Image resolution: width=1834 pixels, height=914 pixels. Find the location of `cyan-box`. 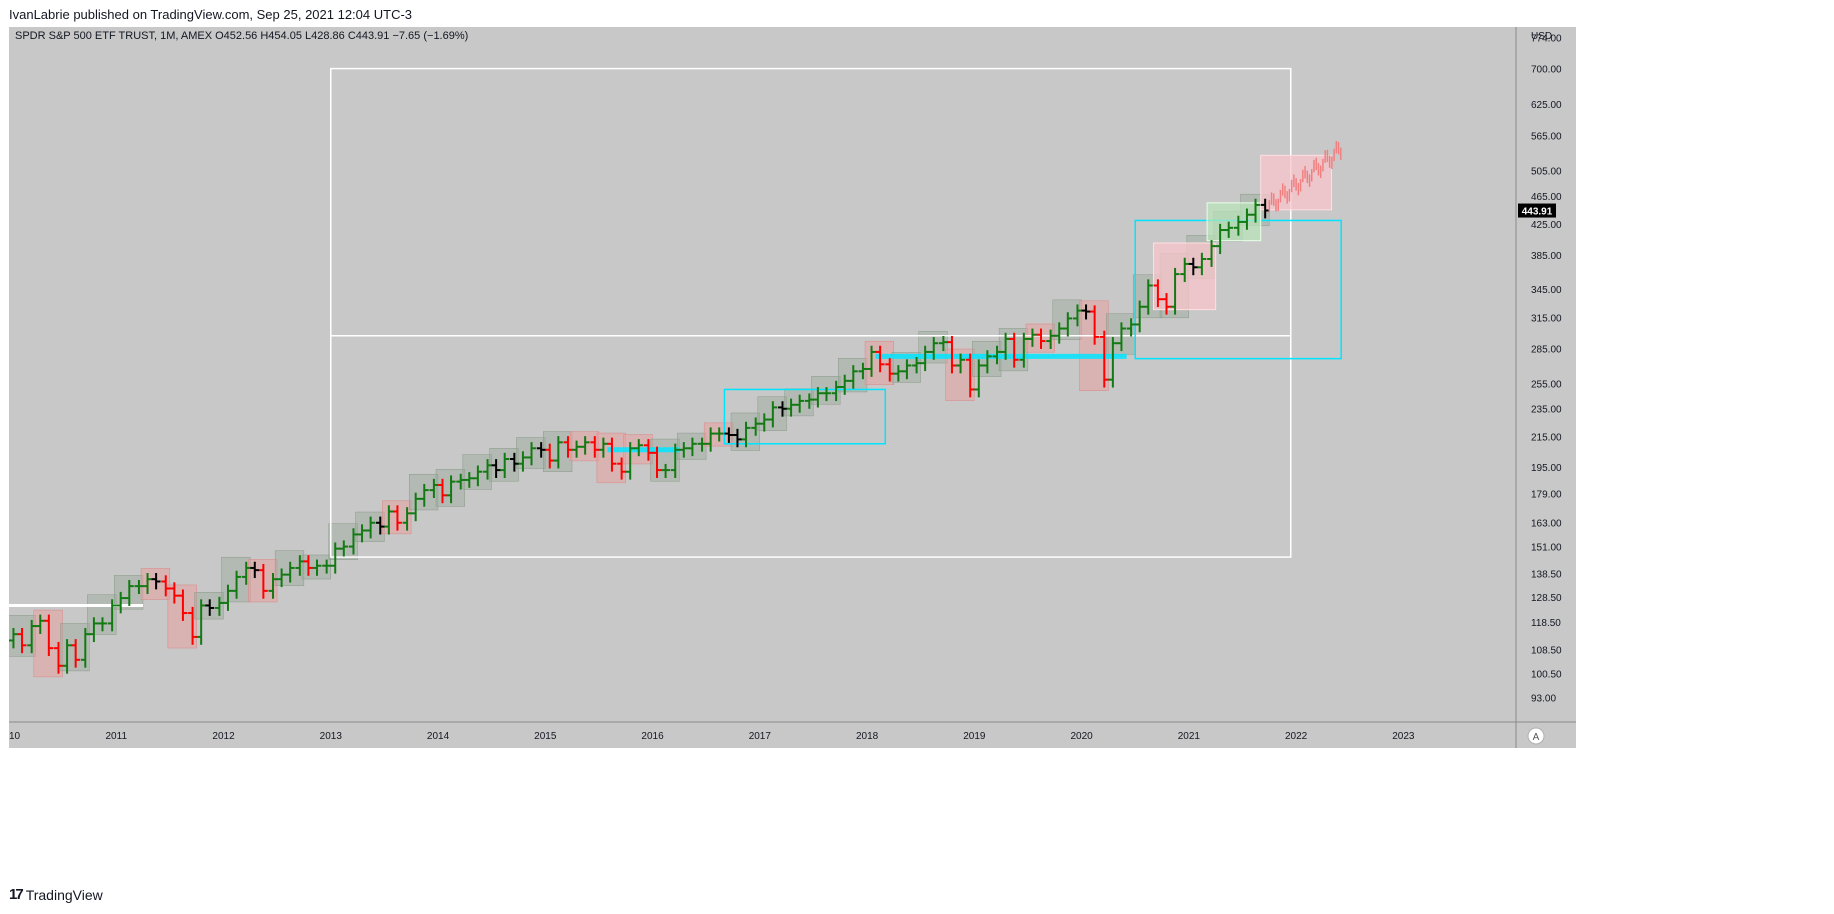

cyan-box is located at coordinates (805, 416).